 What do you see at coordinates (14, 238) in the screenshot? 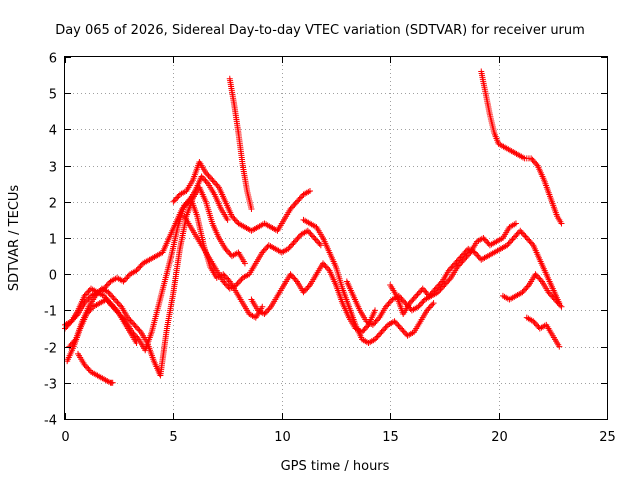
I see `y-axis-label: SDTVAR / TECUs` at bounding box center [14, 238].